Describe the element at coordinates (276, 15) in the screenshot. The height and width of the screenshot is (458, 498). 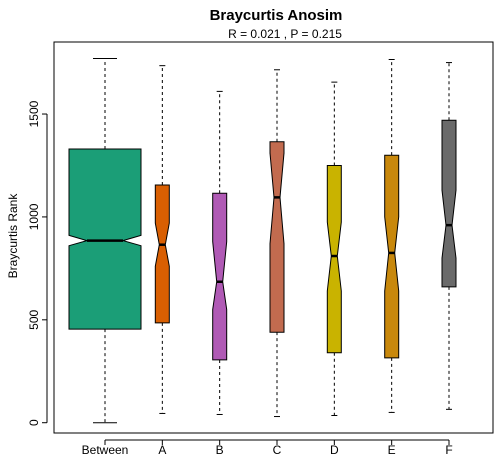
I see `chart-title: Braycurtis Anosim` at that location.